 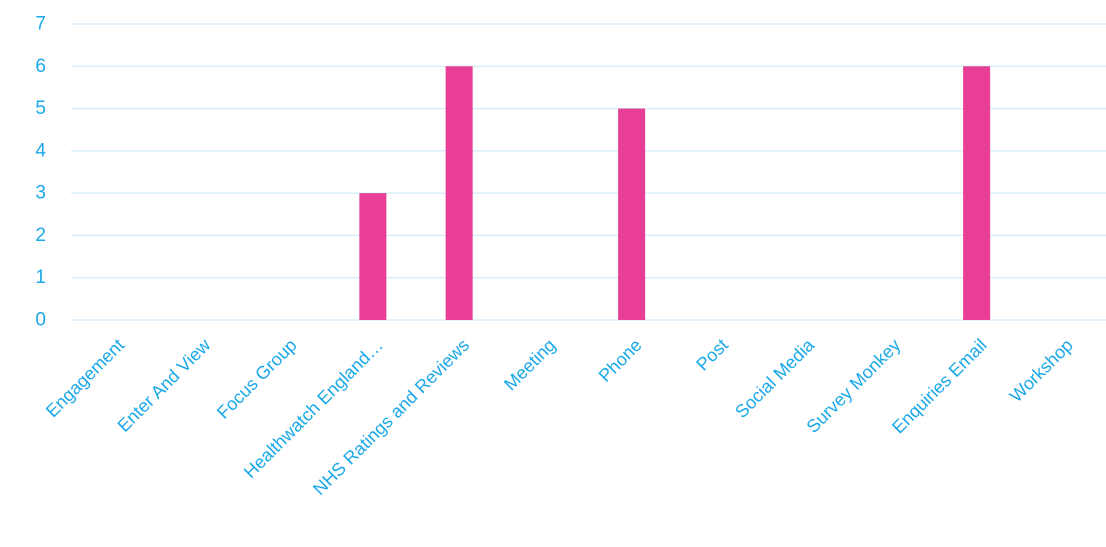 I want to click on y-tick-label: 7, so click(x=40, y=24).